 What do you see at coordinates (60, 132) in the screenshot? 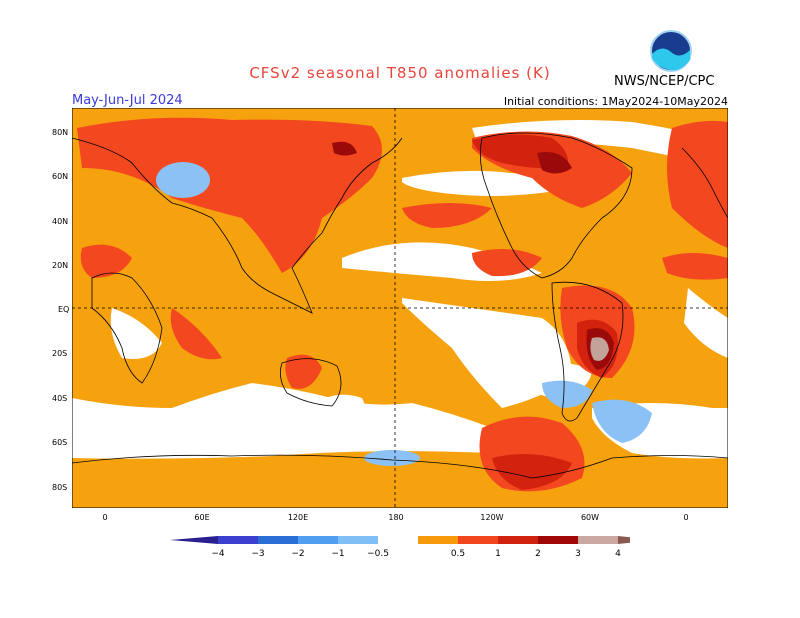
I see `lat-label: 80N` at bounding box center [60, 132].